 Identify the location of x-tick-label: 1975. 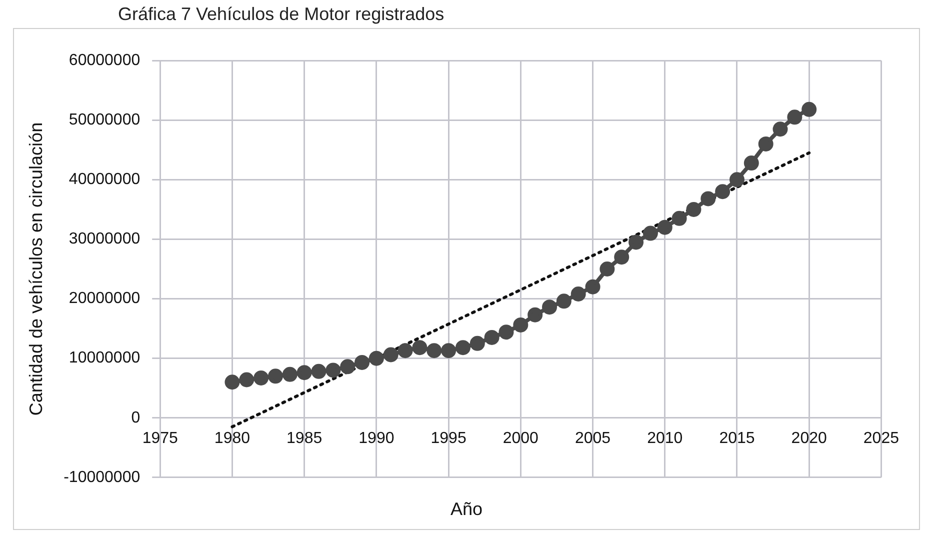
(160, 438).